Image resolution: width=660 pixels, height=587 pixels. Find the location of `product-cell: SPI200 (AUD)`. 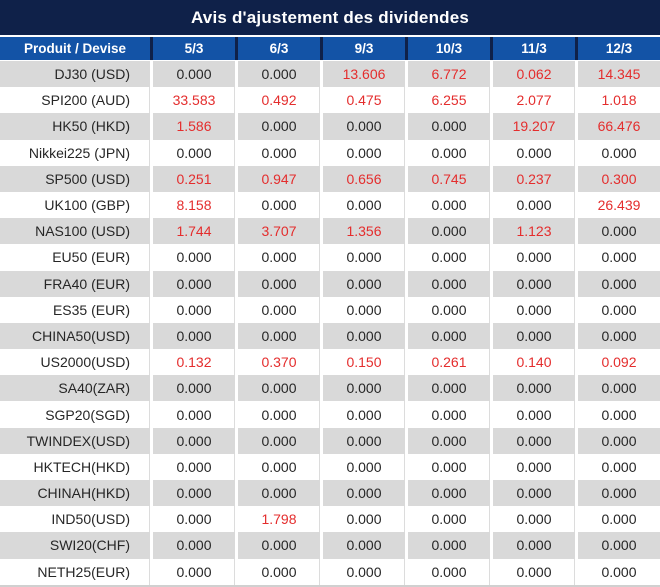

product-cell: SPI200 (AUD) is located at coordinates (75, 100).